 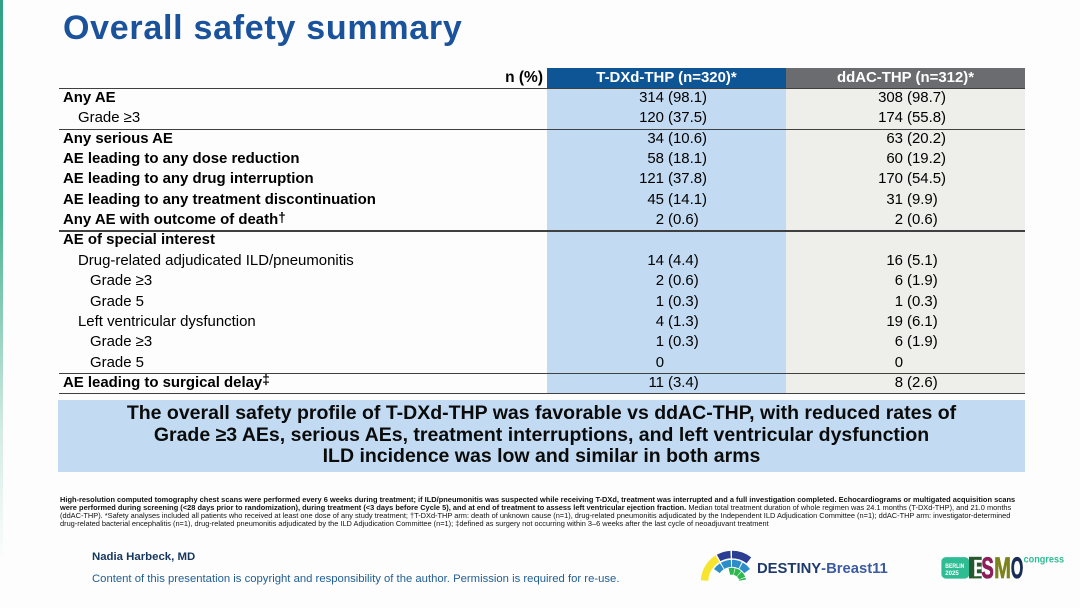 What do you see at coordinates (987, 568) in the screenshot?
I see `svg-text: S` at bounding box center [987, 568].